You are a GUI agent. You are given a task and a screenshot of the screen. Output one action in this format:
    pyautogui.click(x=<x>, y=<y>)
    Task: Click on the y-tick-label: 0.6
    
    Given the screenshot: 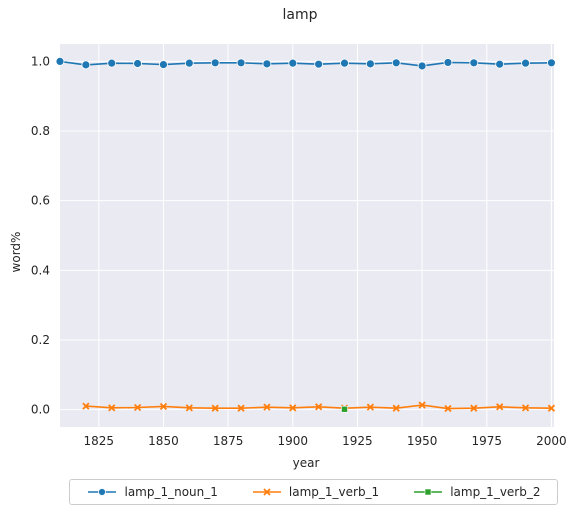 What is the action you would take?
    pyautogui.click(x=40, y=201)
    